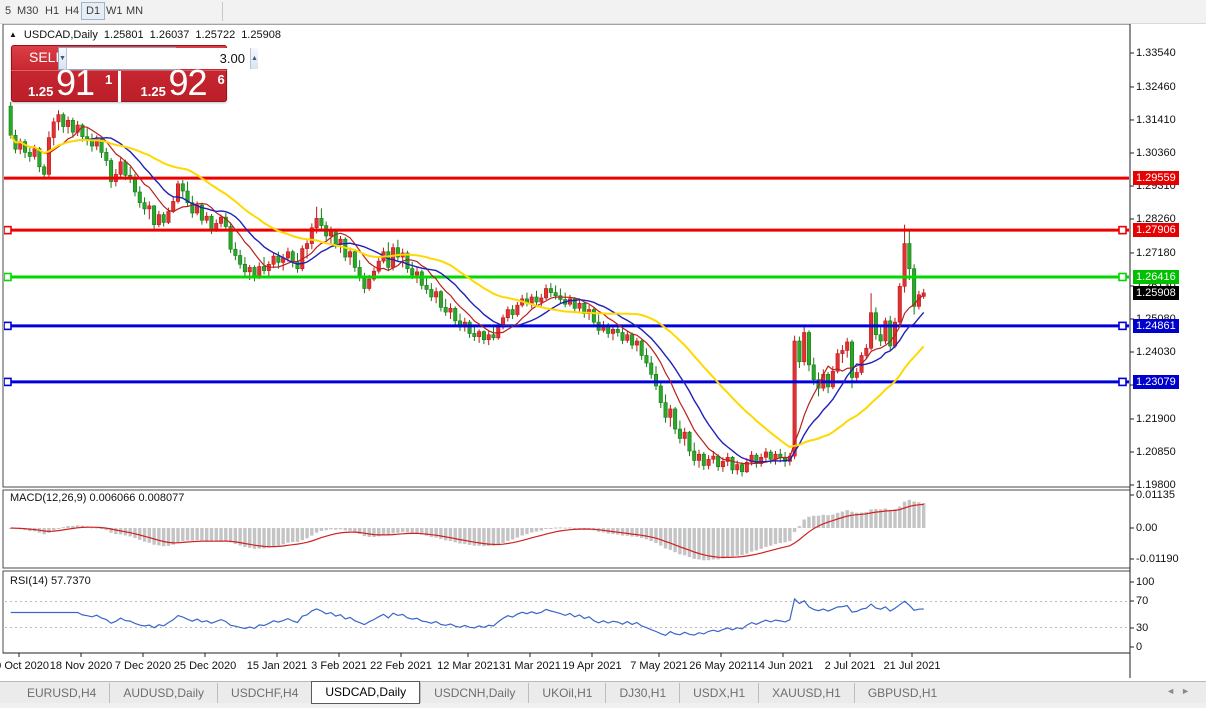 Image resolution: width=1206 pixels, height=708 pixels. What do you see at coordinates (603, 12) in the screenshot?
I see `timeframe-toolbar: 5 M30 H1 H4 D1 W1 MN` at bounding box center [603, 12].